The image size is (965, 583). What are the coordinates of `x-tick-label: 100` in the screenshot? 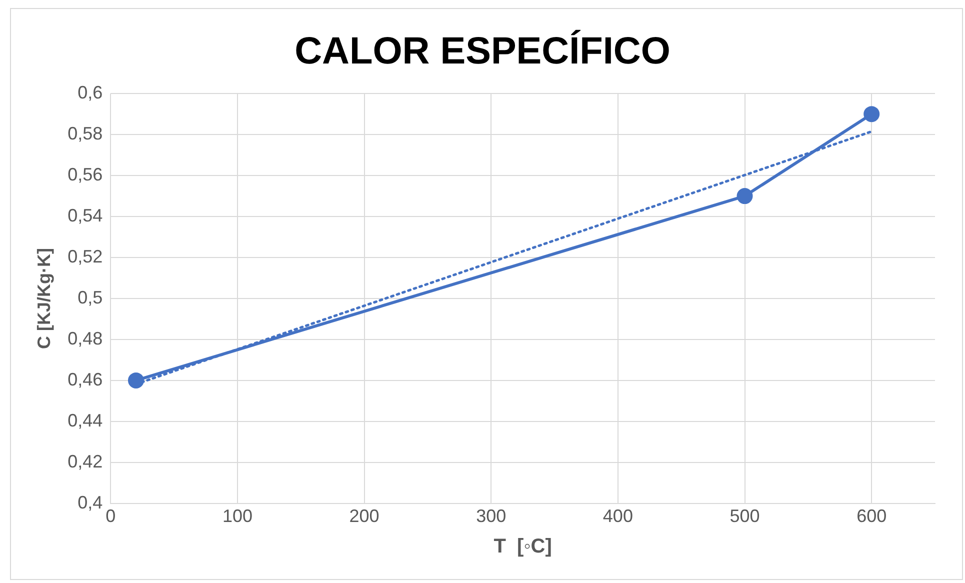 It's located at (237, 516).